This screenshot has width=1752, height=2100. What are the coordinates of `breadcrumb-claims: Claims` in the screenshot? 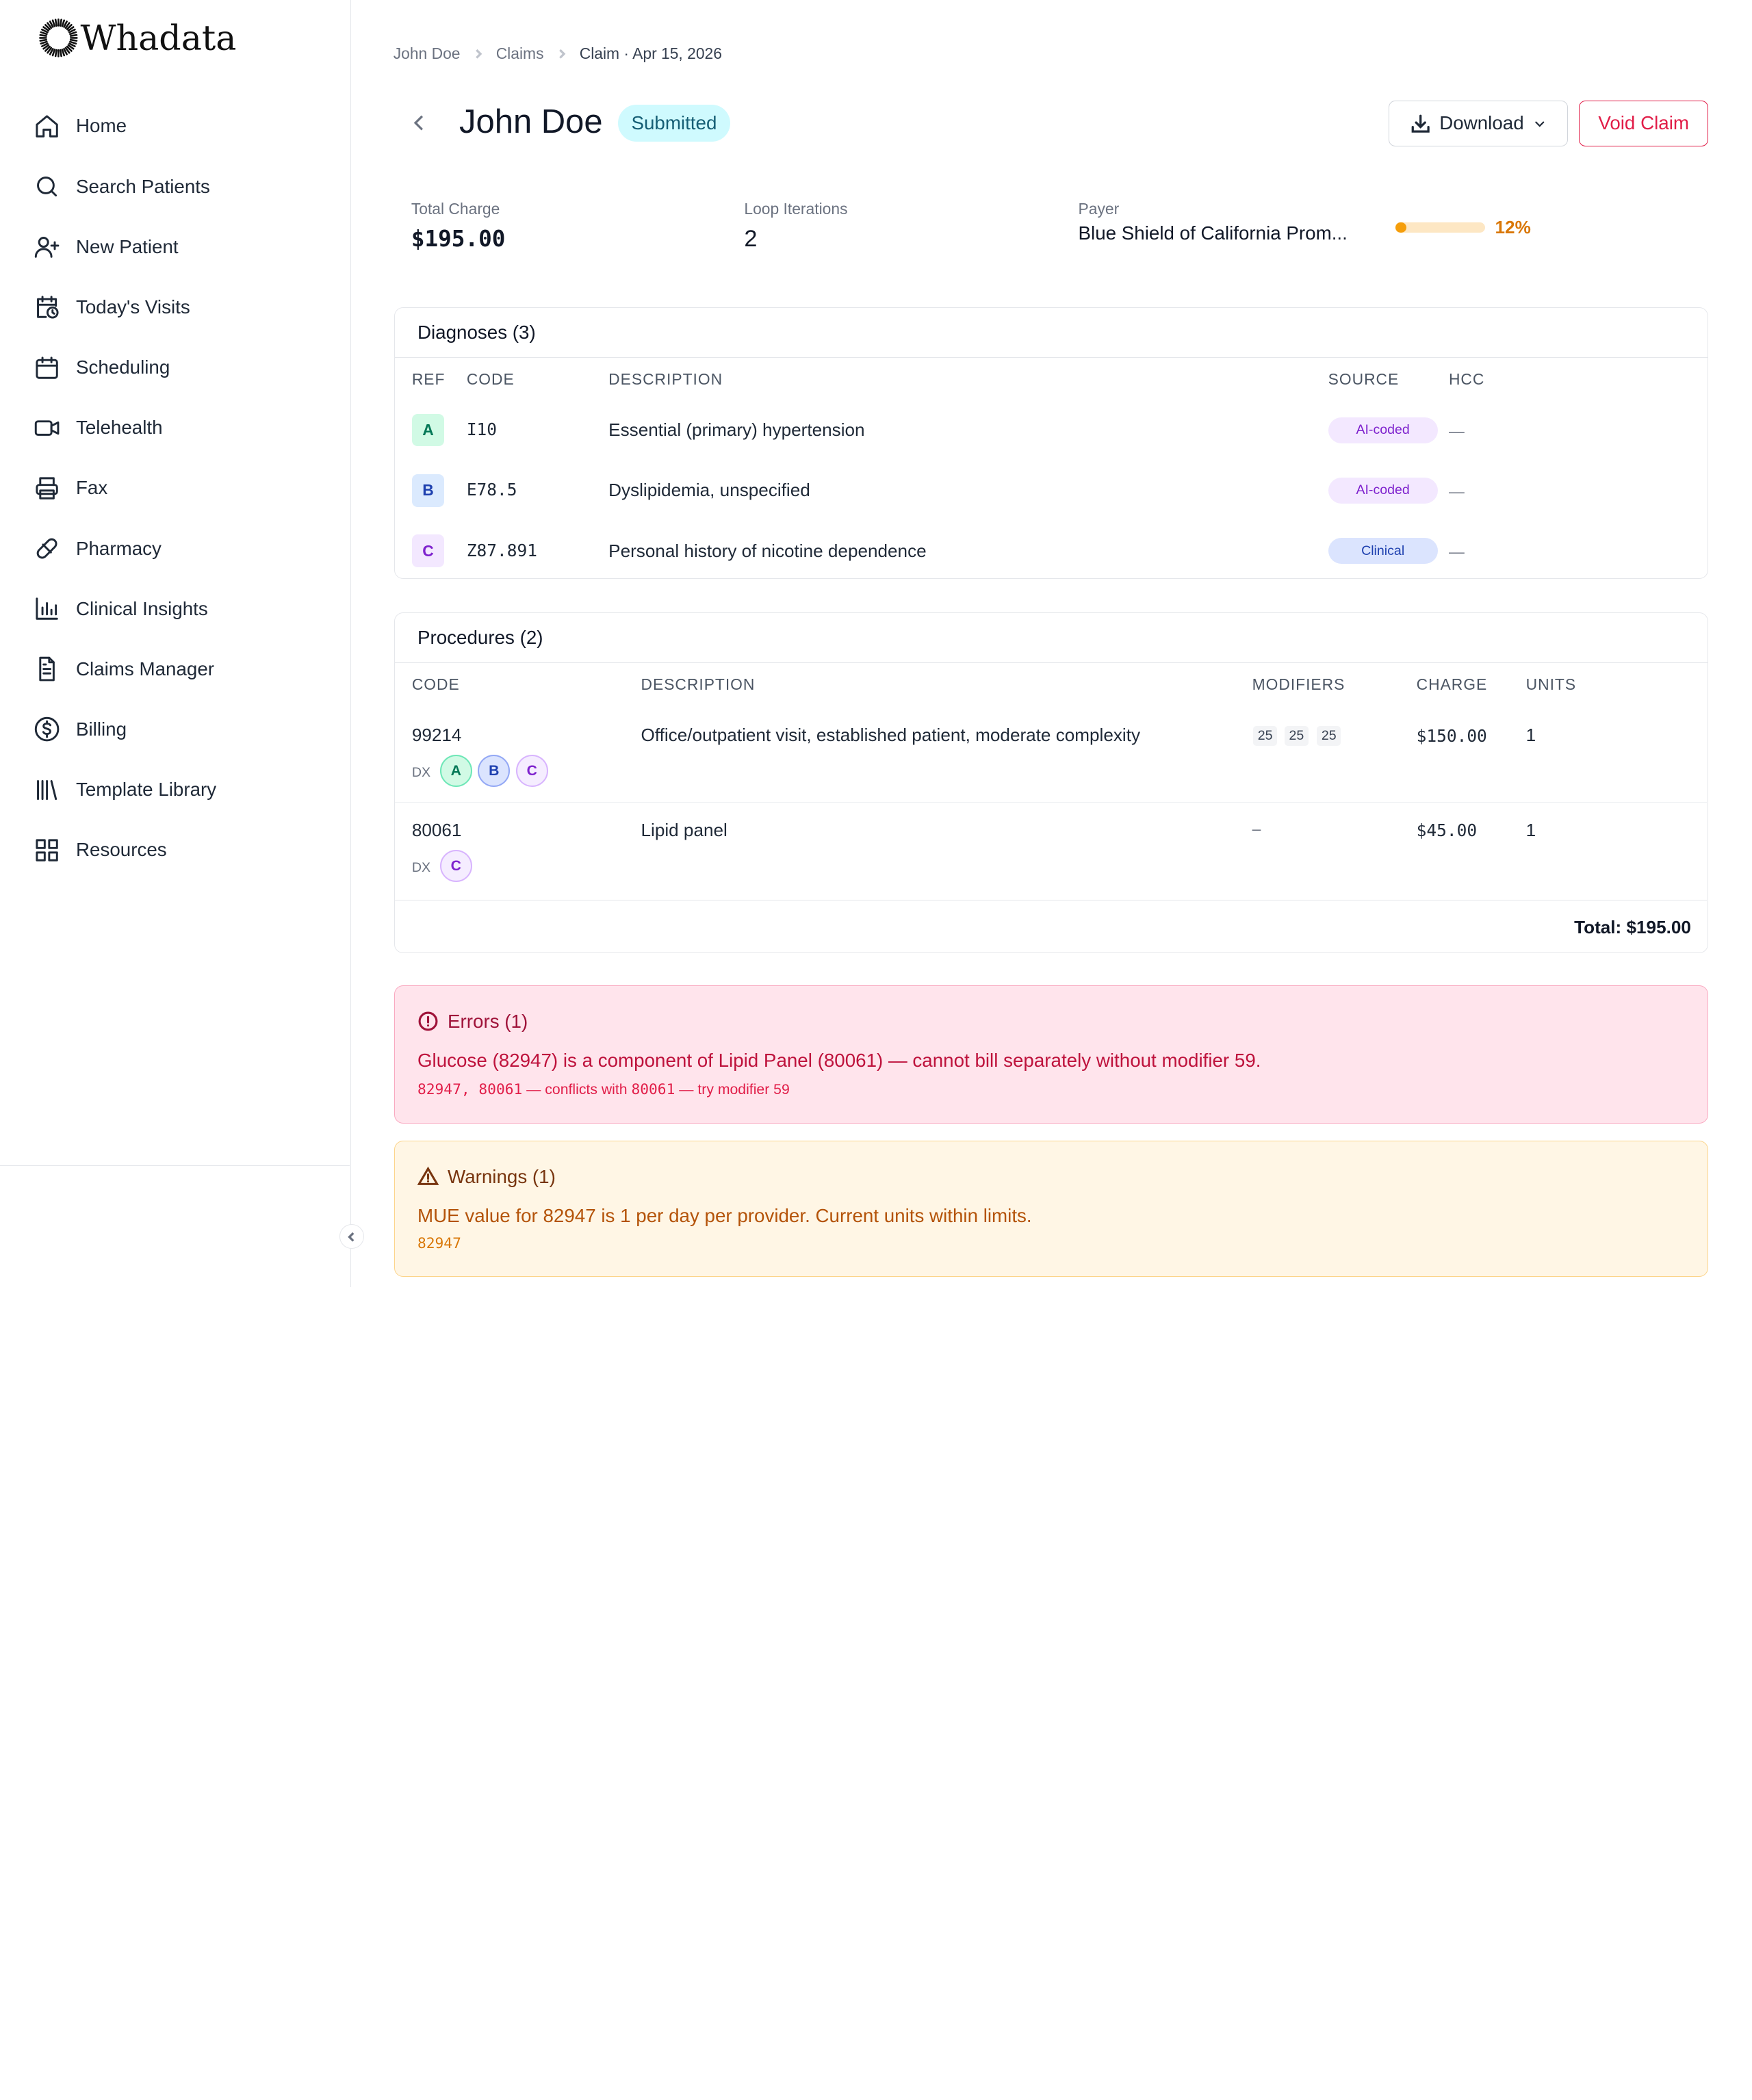 It's located at (519, 53).